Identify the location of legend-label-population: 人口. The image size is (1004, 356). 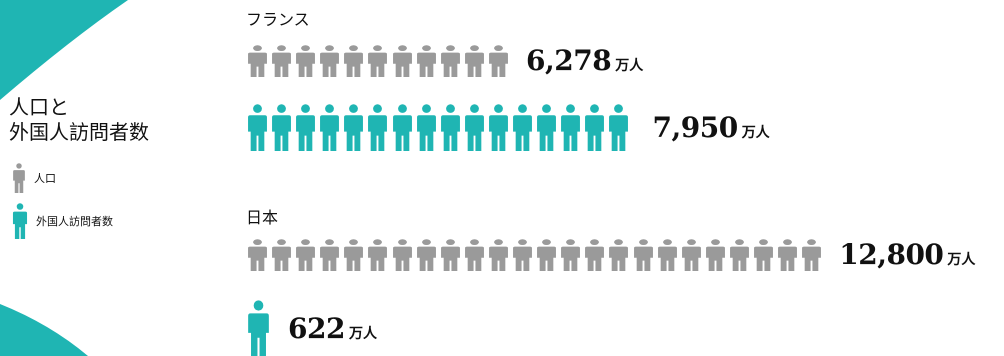
(45, 178).